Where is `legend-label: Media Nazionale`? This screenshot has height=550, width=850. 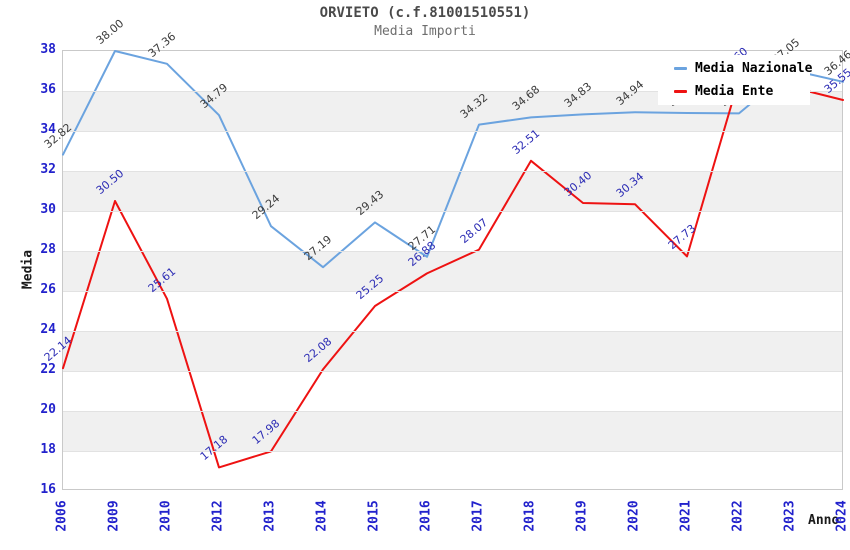 legend-label: Media Nazionale is located at coordinates (754, 68).